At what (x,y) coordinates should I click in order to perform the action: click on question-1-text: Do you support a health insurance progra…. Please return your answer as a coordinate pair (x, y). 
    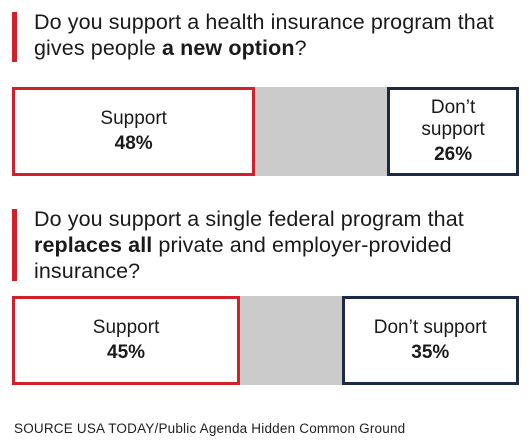
    Looking at the image, I should click on (275, 35).